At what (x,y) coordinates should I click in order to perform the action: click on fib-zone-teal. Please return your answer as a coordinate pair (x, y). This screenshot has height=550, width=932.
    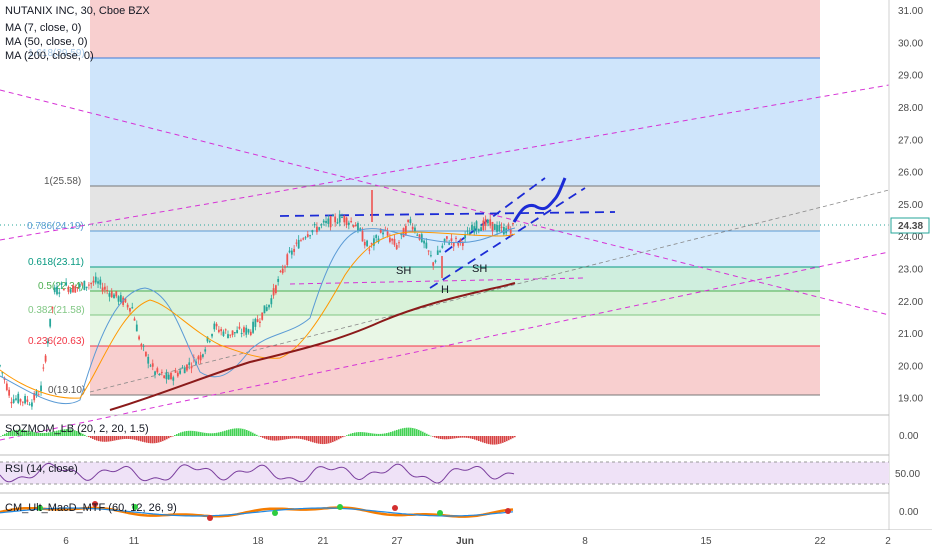
    Looking at the image, I should click on (455, 279).